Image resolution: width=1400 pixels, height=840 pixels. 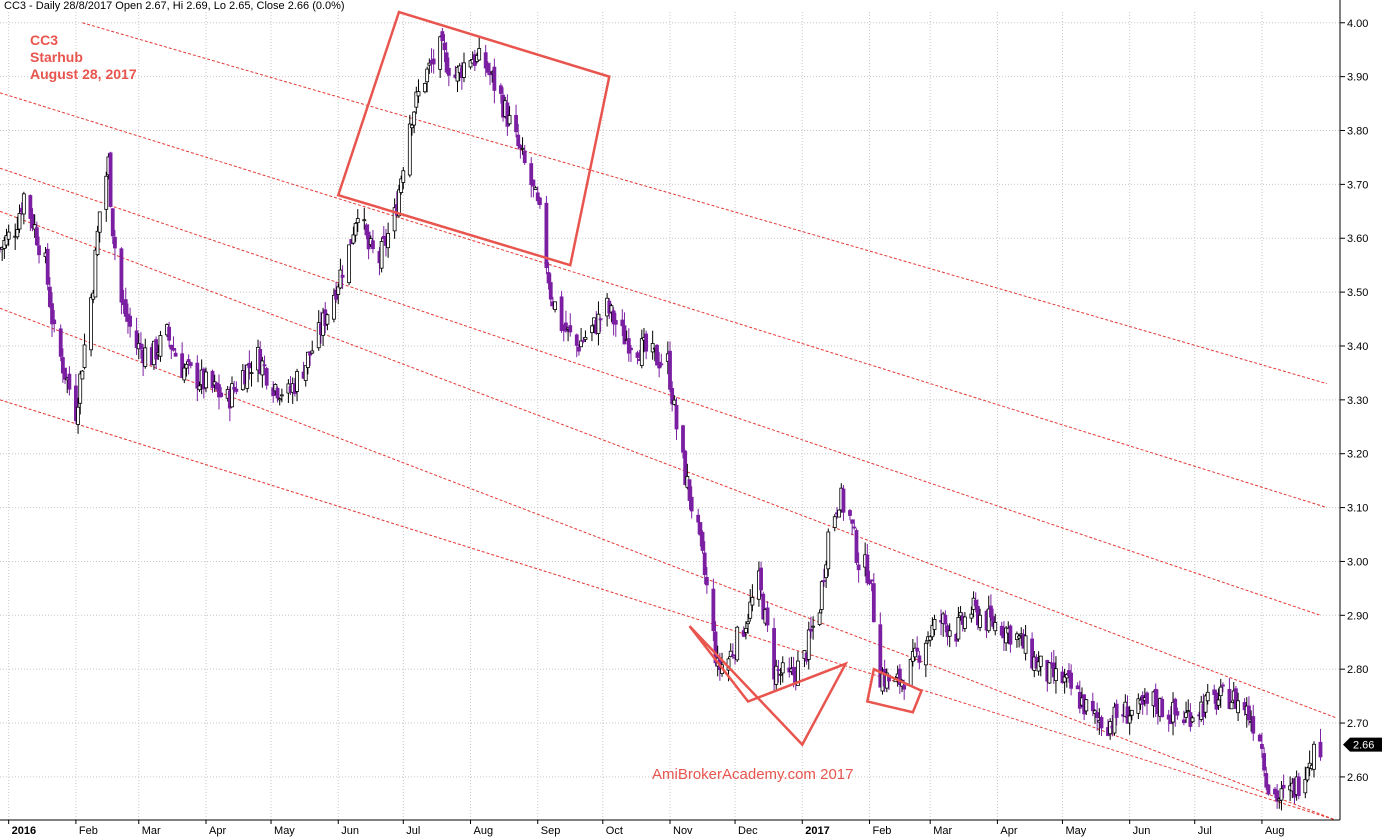 What do you see at coordinates (1357, 778) in the screenshot?
I see `y-tick-label: 2.60` at bounding box center [1357, 778].